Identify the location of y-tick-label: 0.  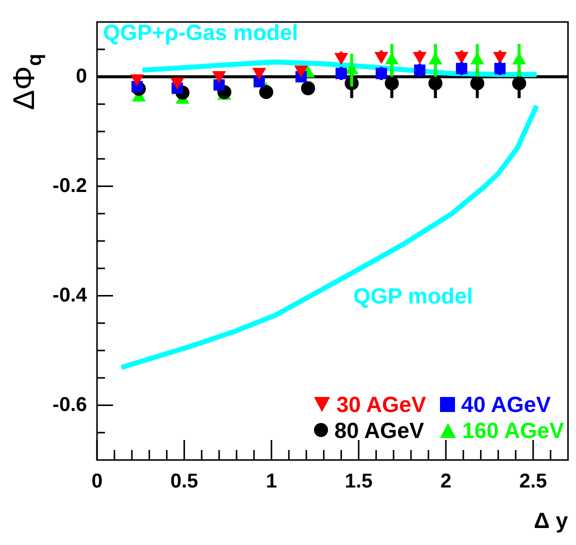
(81, 76).